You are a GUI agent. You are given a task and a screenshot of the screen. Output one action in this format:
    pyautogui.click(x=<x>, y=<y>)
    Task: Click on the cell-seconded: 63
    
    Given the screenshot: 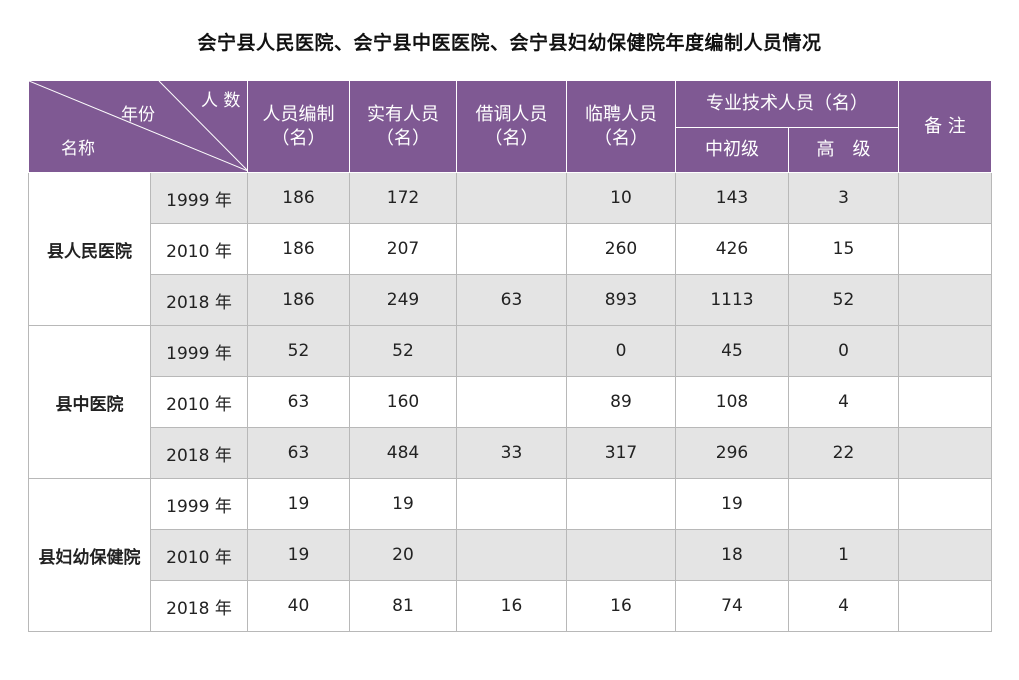 What is the action you would take?
    pyautogui.click(x=511, y=300)
    